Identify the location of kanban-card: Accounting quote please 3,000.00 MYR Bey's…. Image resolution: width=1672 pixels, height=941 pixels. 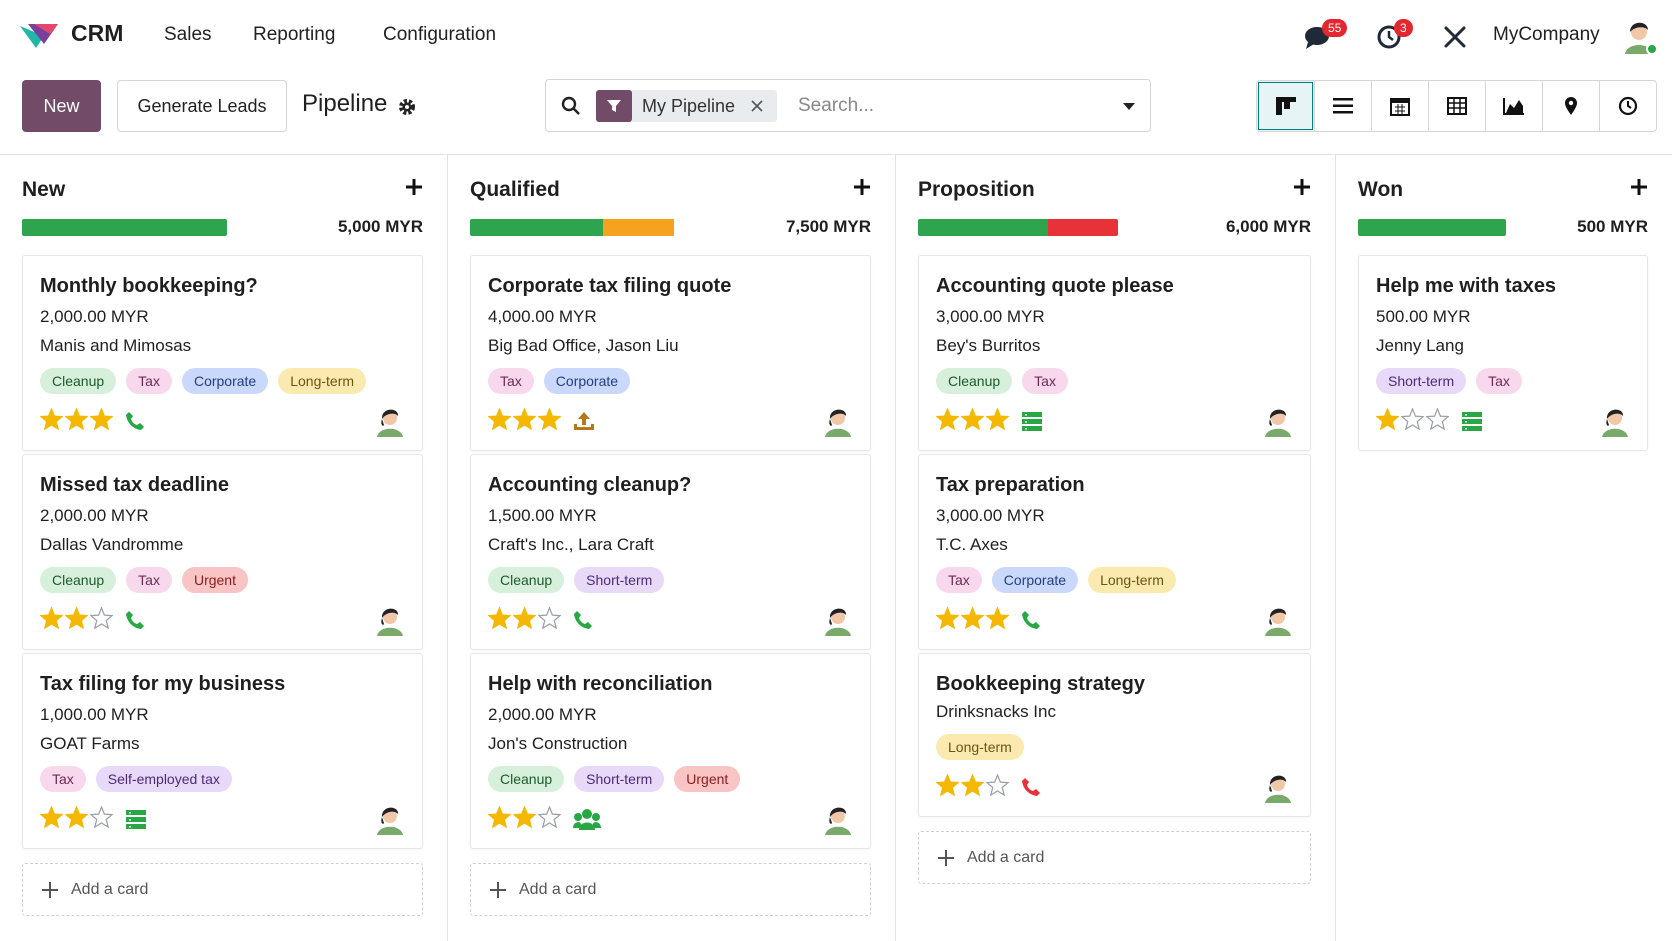
(1114, 353).